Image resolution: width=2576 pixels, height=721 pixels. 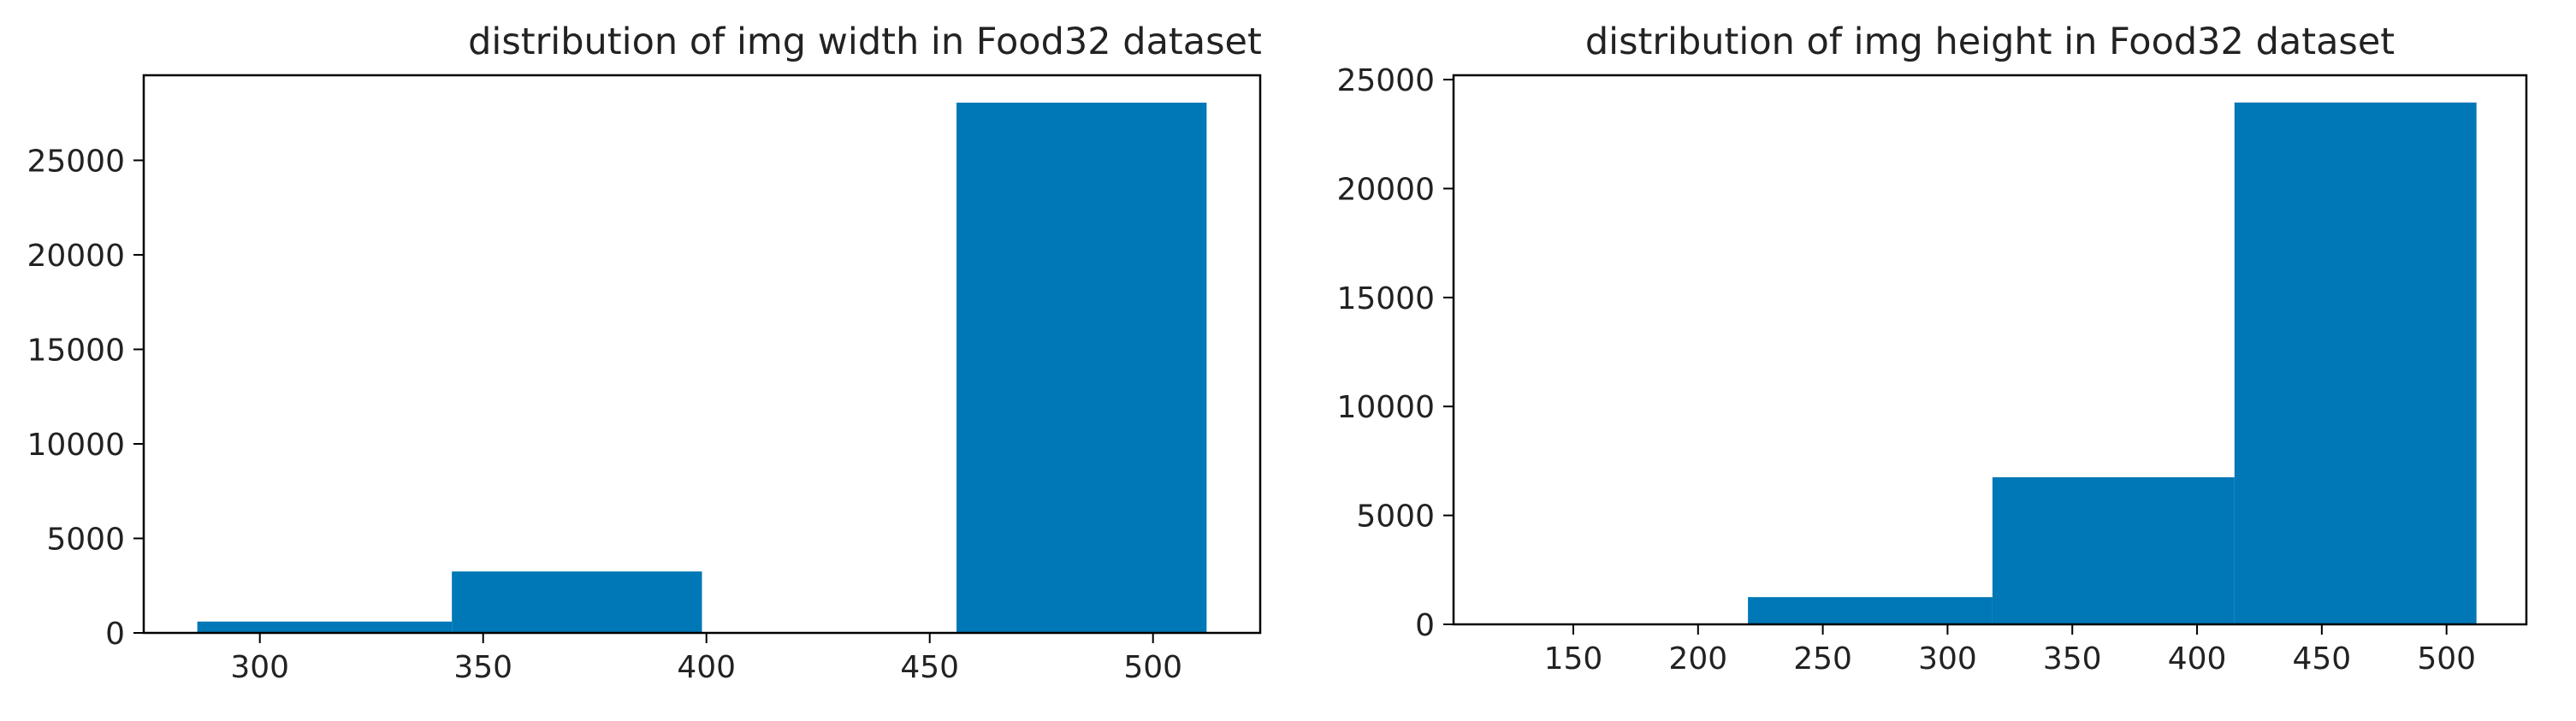 What do you see at coordinates (1823, 659) in the screenshot?
I see `x-tick-label: 250` at bounding box center [1823, 659].